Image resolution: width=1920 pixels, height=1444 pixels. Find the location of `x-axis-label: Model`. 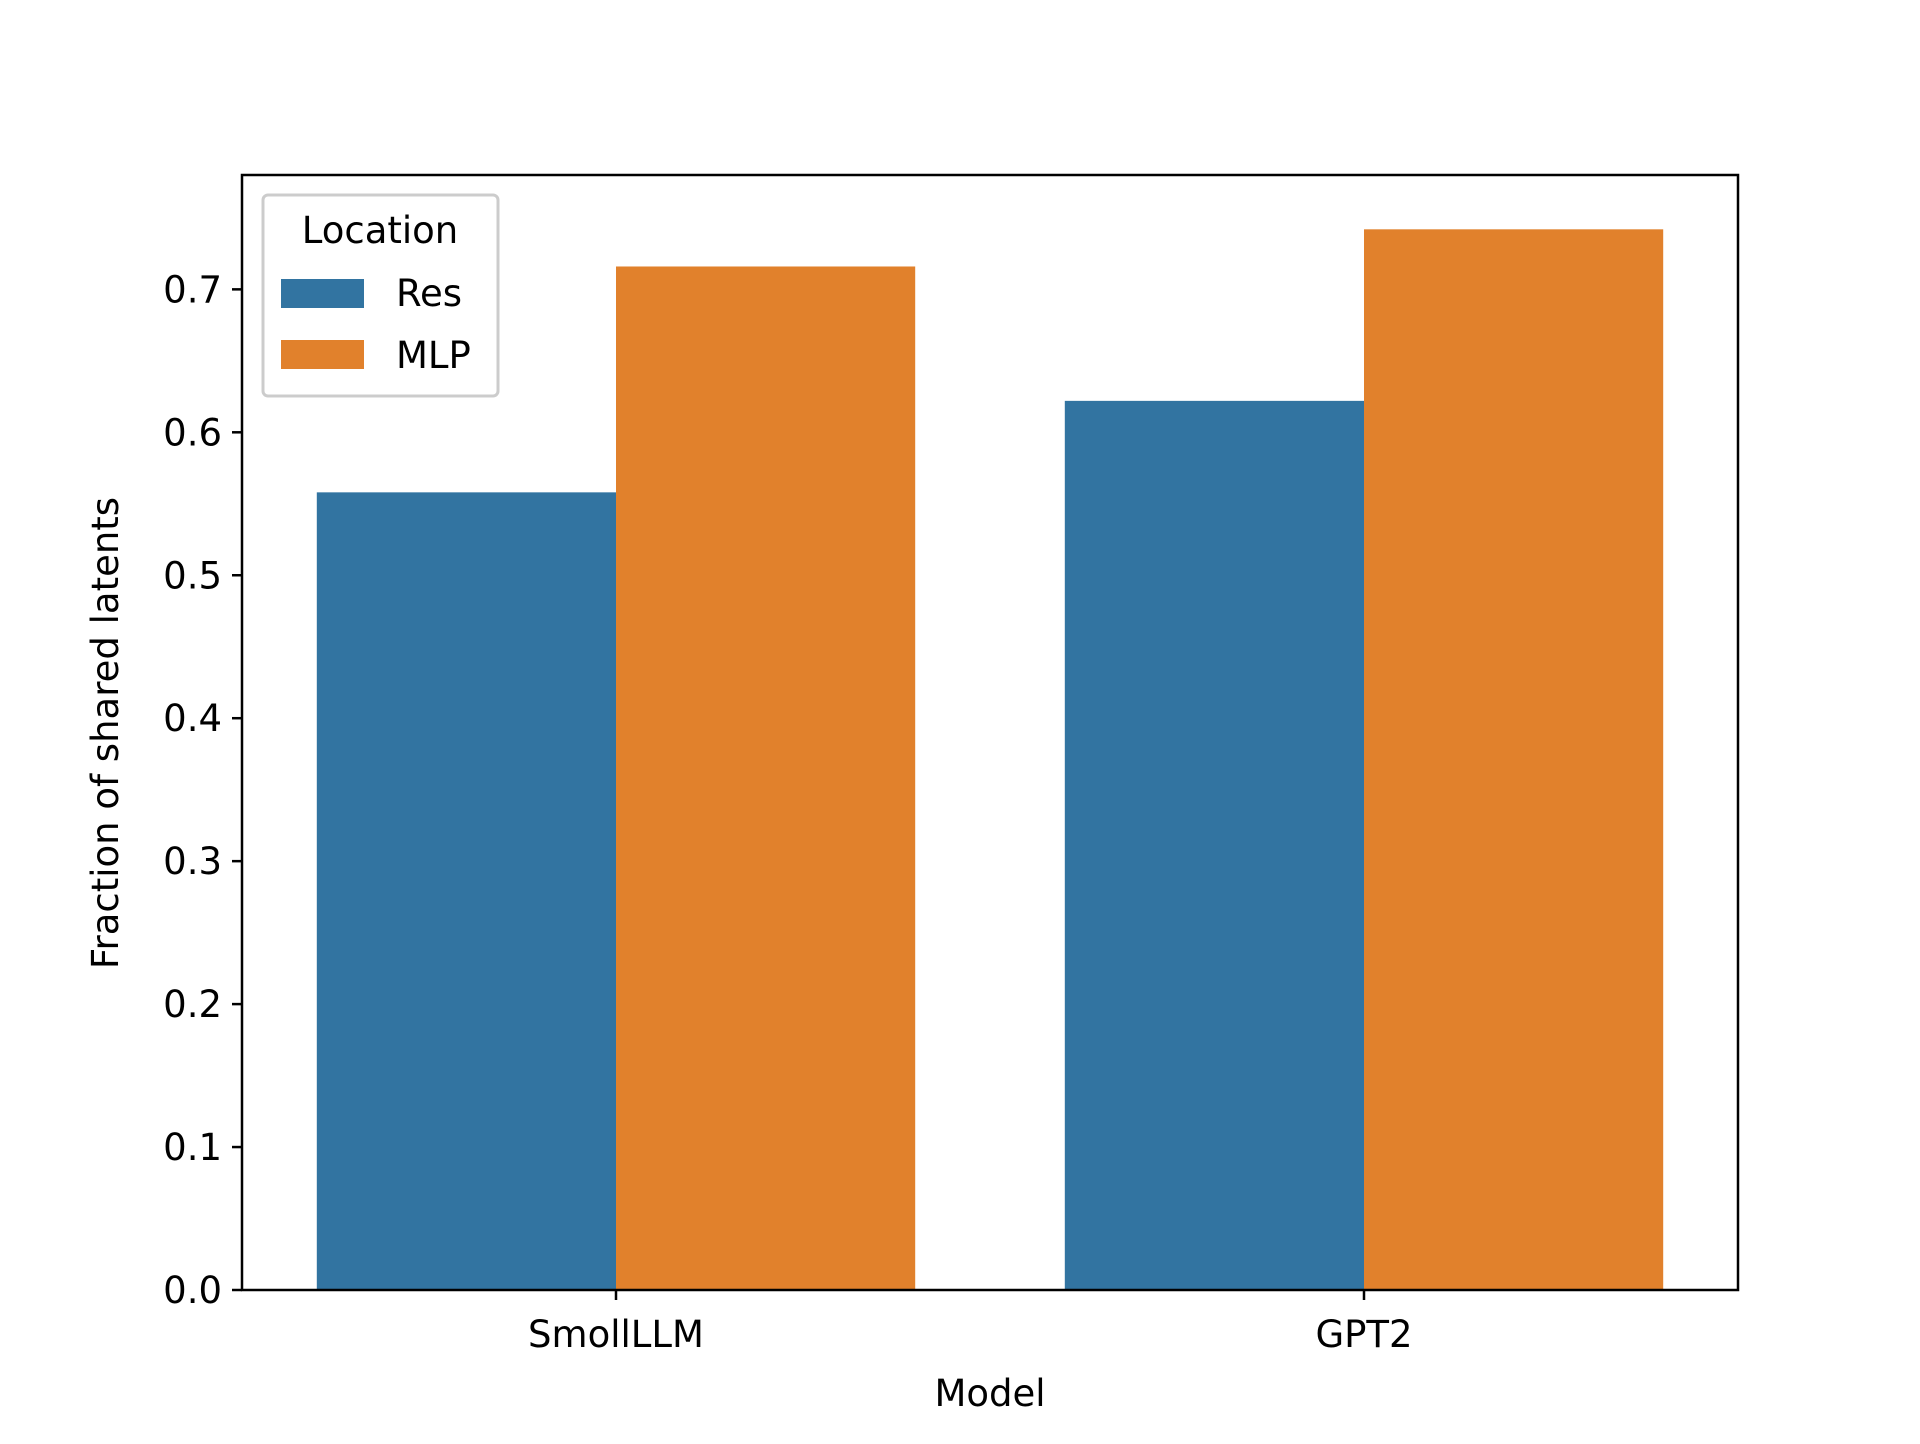

x-axis-label: Model is located at coordinates (989, 1393).